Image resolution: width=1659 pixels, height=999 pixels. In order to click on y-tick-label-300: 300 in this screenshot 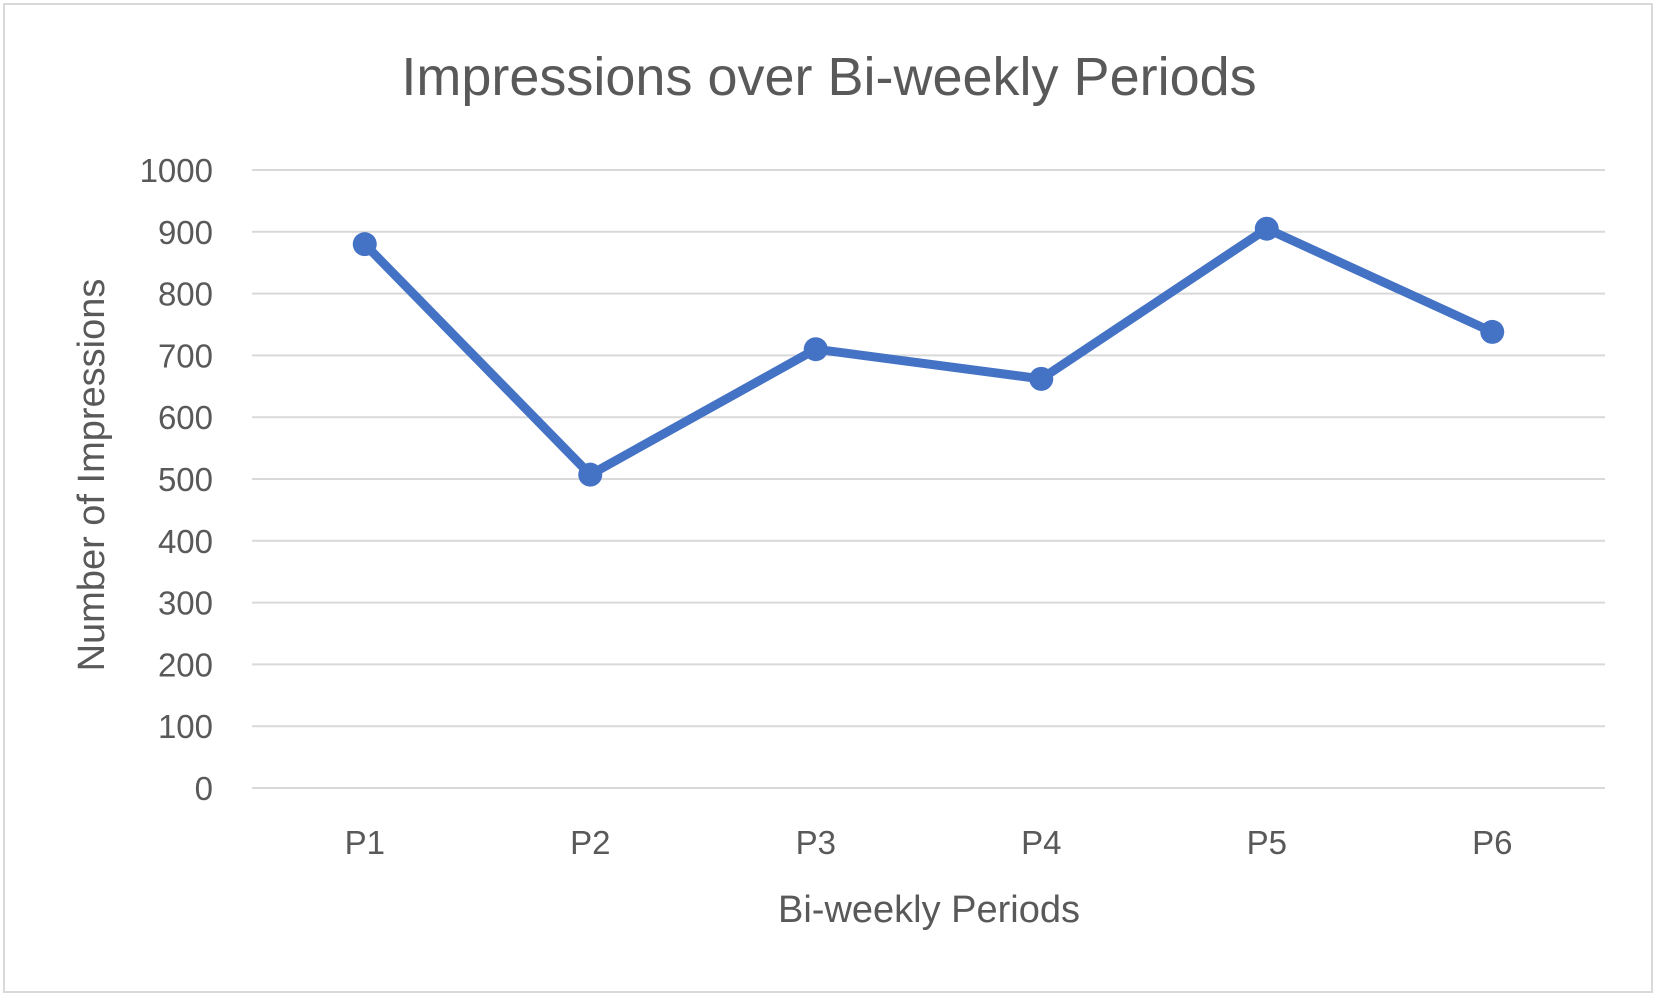, I will do `click(185, 603)`.